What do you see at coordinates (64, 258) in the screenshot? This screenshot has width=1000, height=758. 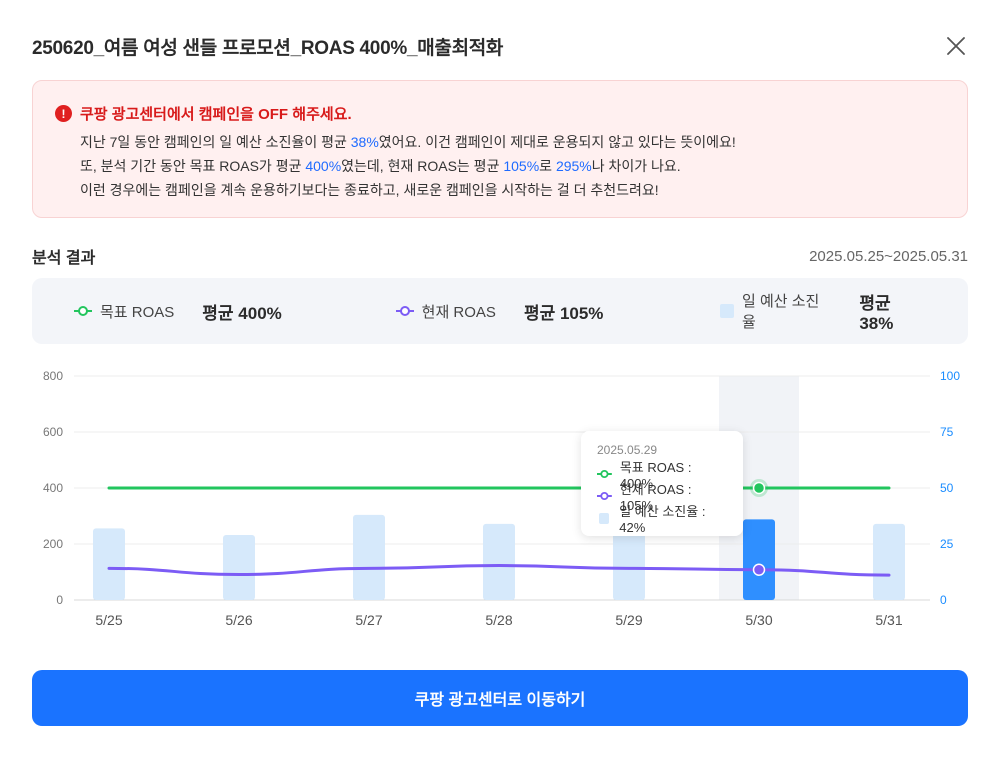 I see `section-title: 분석 결과` at bounding box center [64, 258].